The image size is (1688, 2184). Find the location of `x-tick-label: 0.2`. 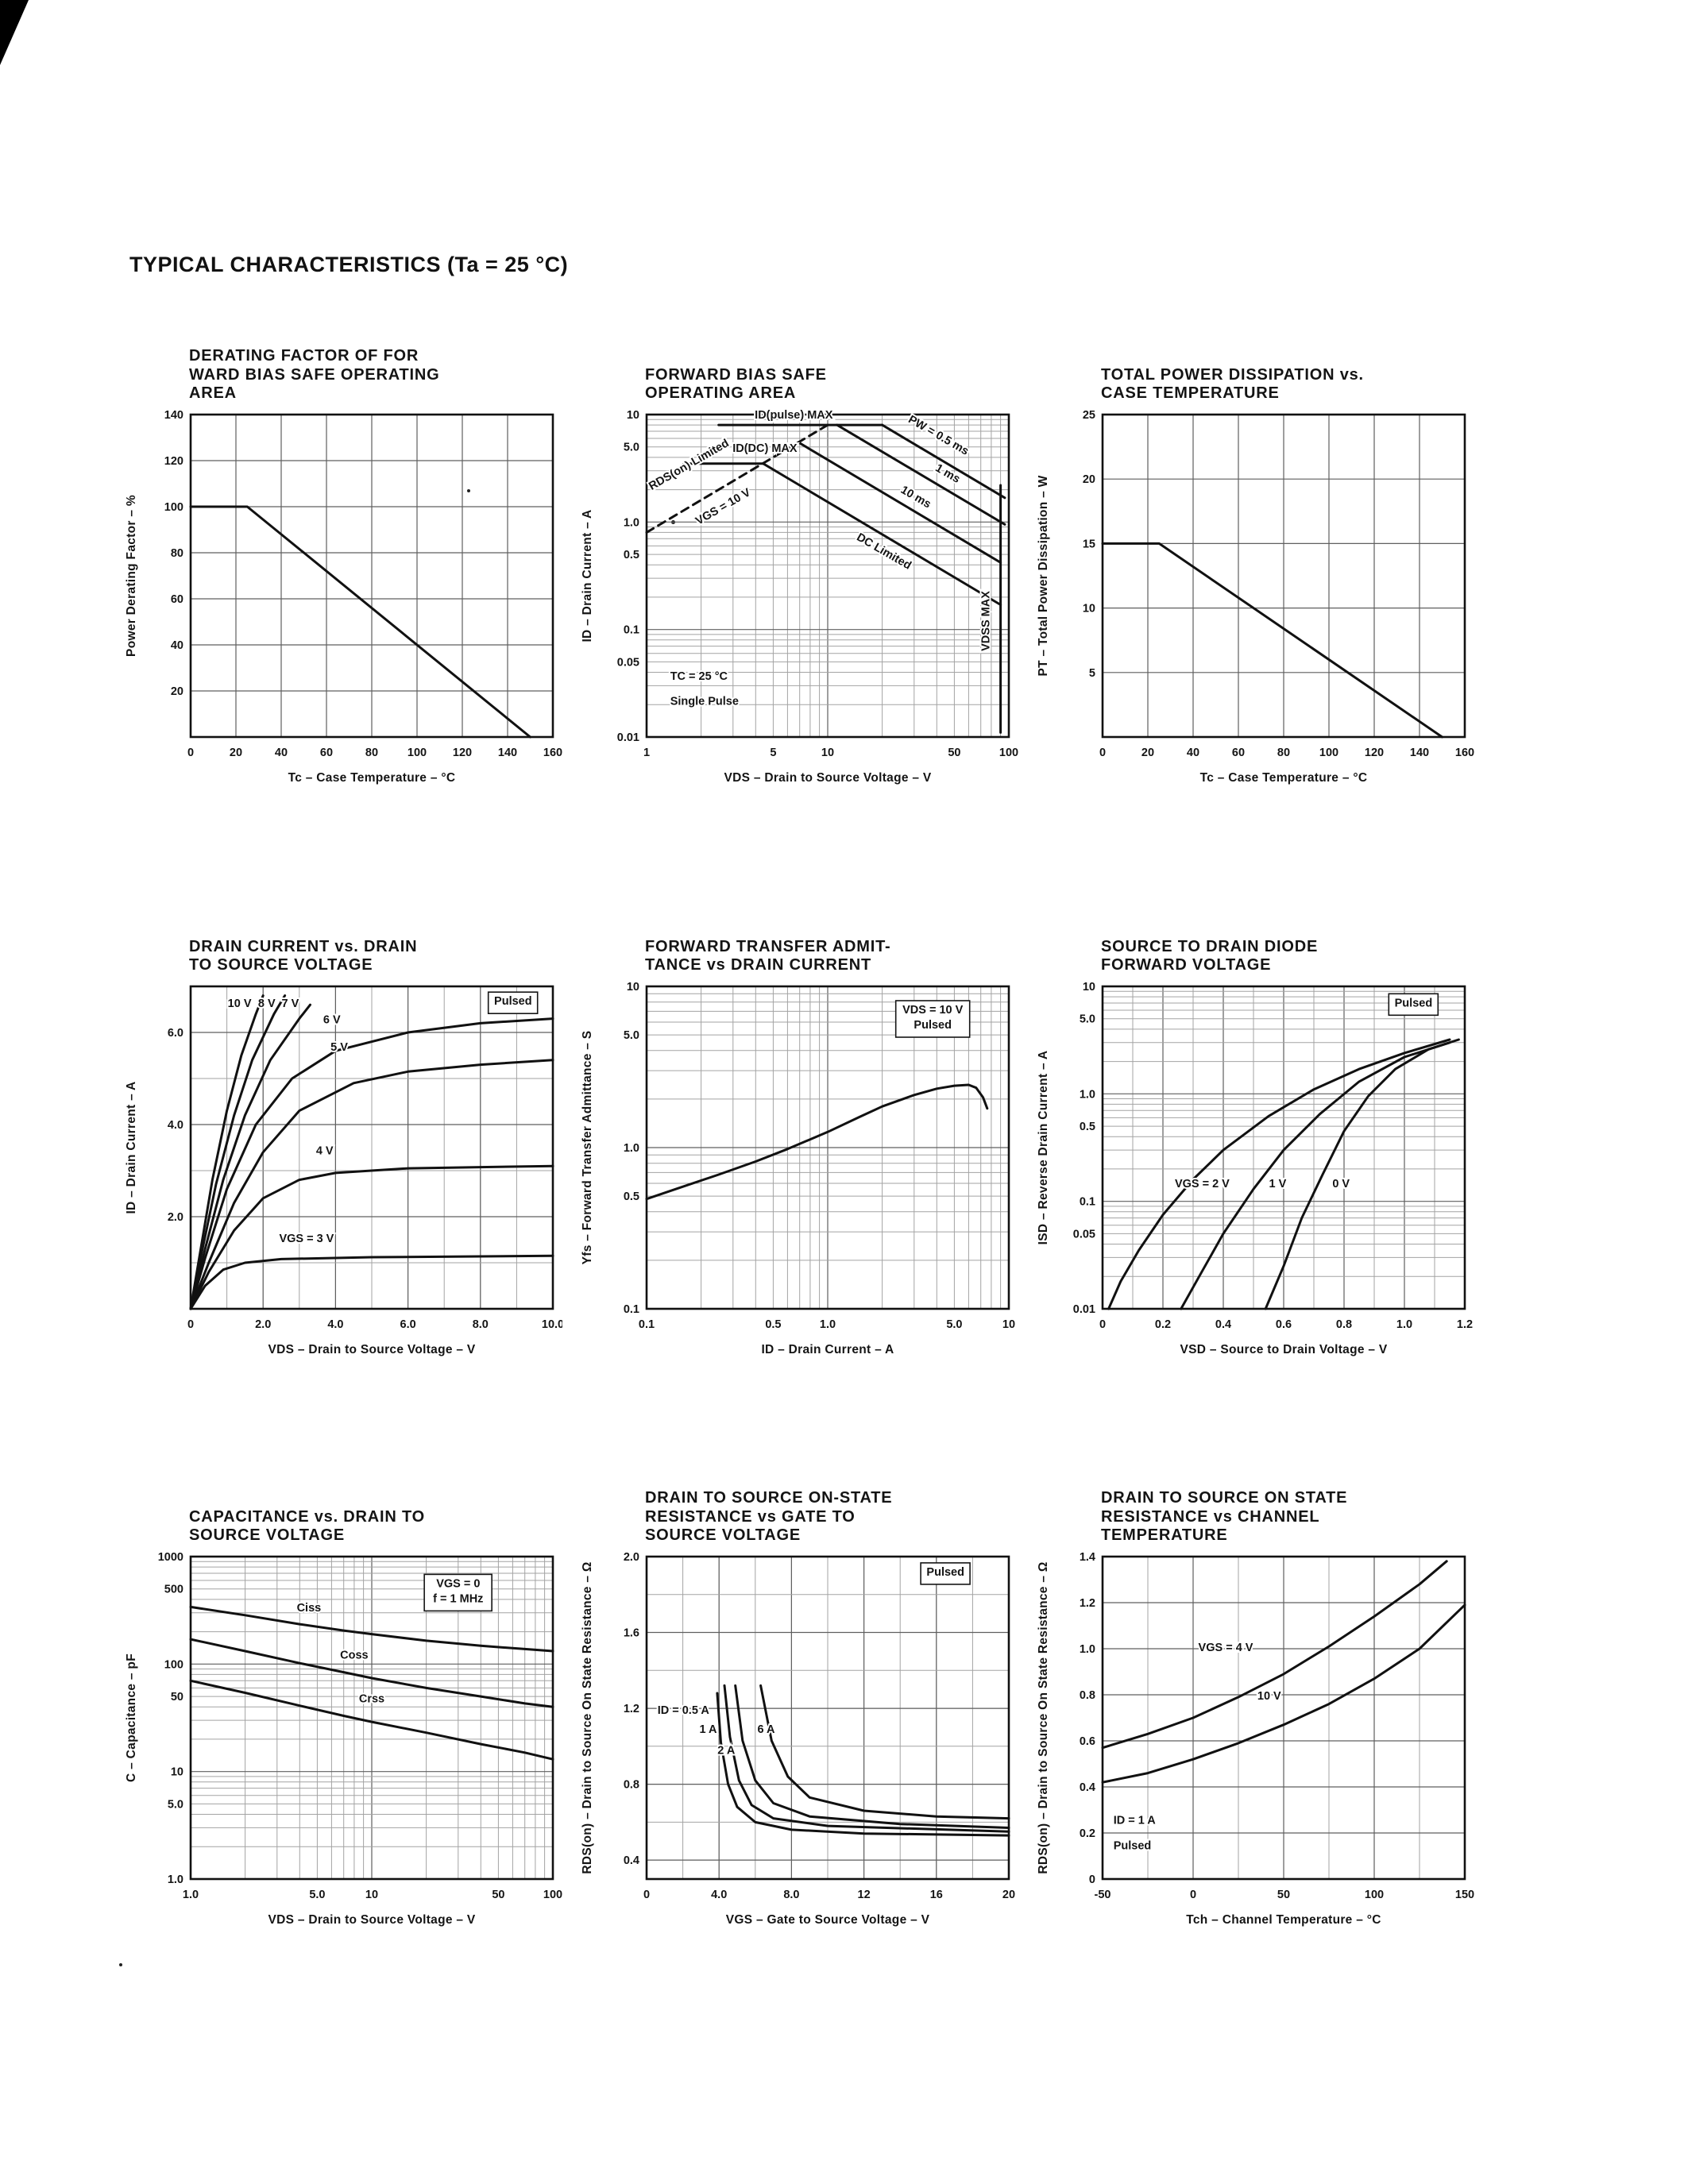

x-tick-label: 0.2 is located at coordinates (1163, 1324).